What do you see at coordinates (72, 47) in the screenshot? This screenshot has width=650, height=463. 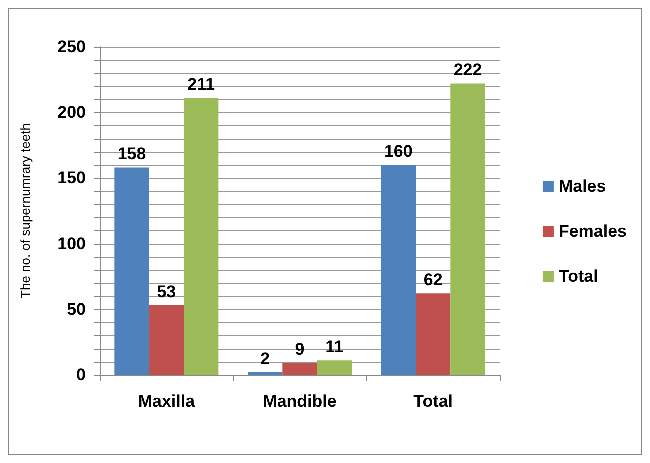 I see `y-tick-label: 250` at bounding box center [72, 47].